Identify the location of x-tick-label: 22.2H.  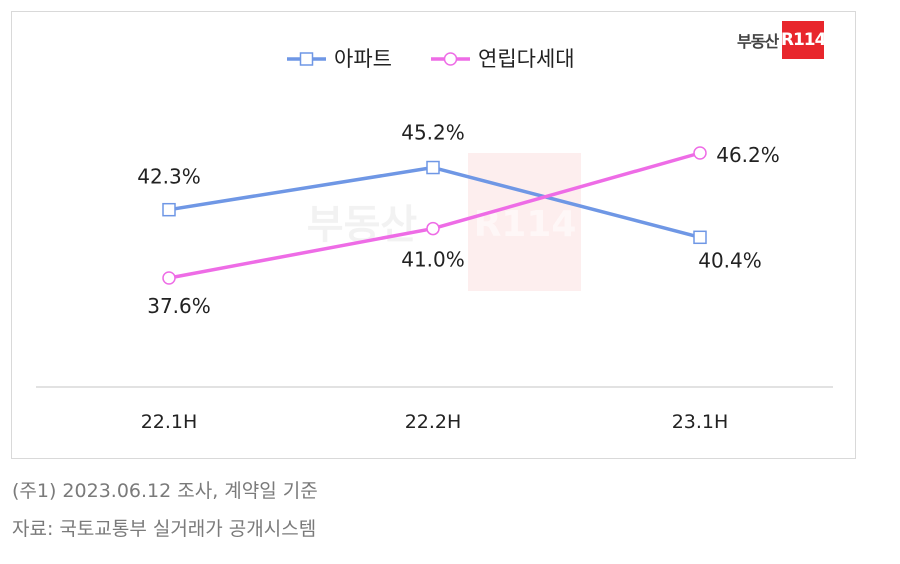
(433, 422).